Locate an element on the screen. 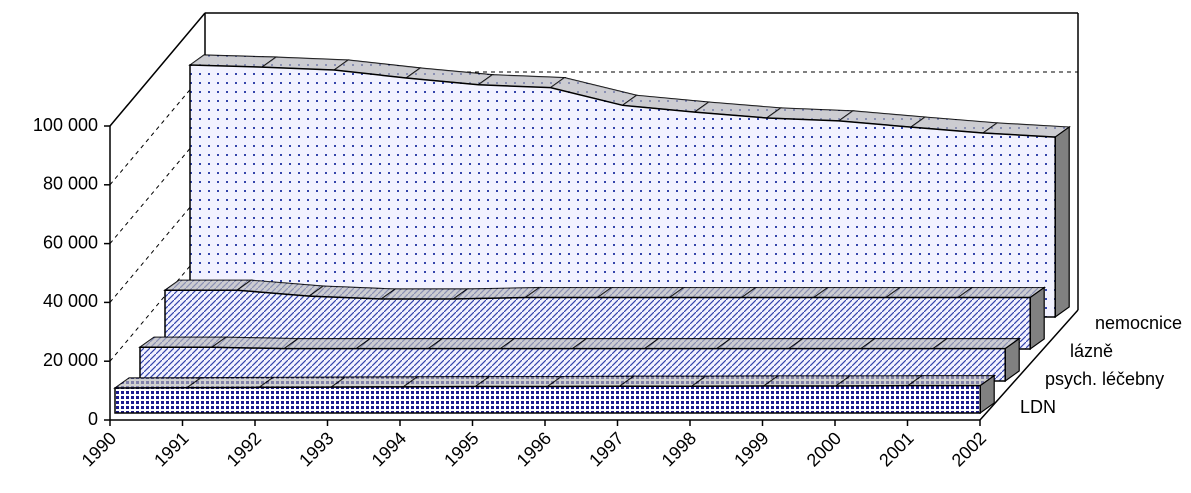 The width and height of the screenshot is (1191, 493). series-label: LDN is located at coordinates (1038, 407).